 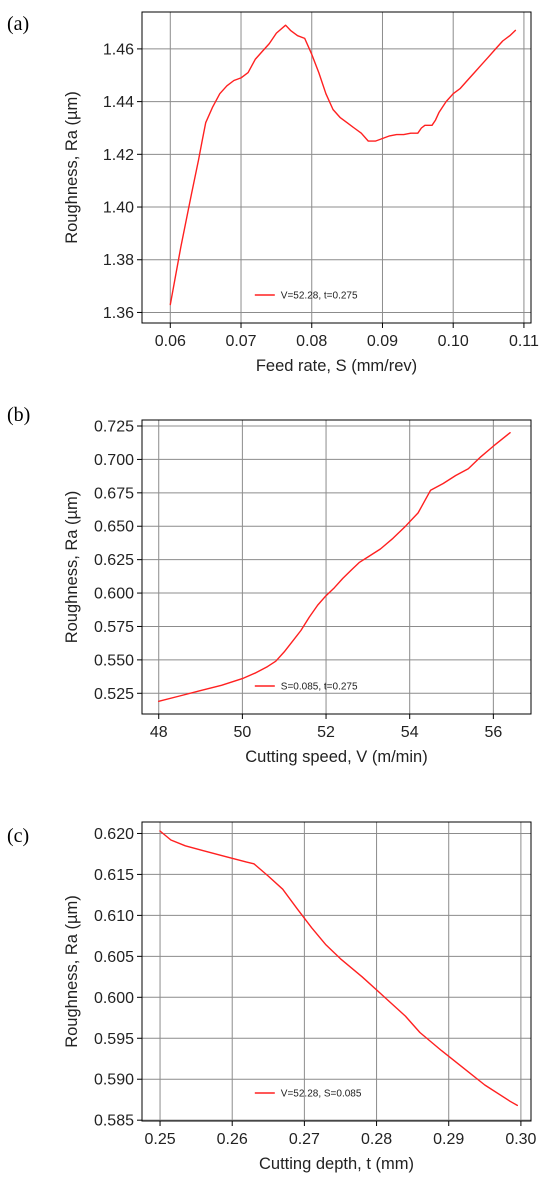 What do you see at coordinates (114, 627) in the screenshot?
I see `y-tick-label: 0.575` at bounding box center [114, 627].